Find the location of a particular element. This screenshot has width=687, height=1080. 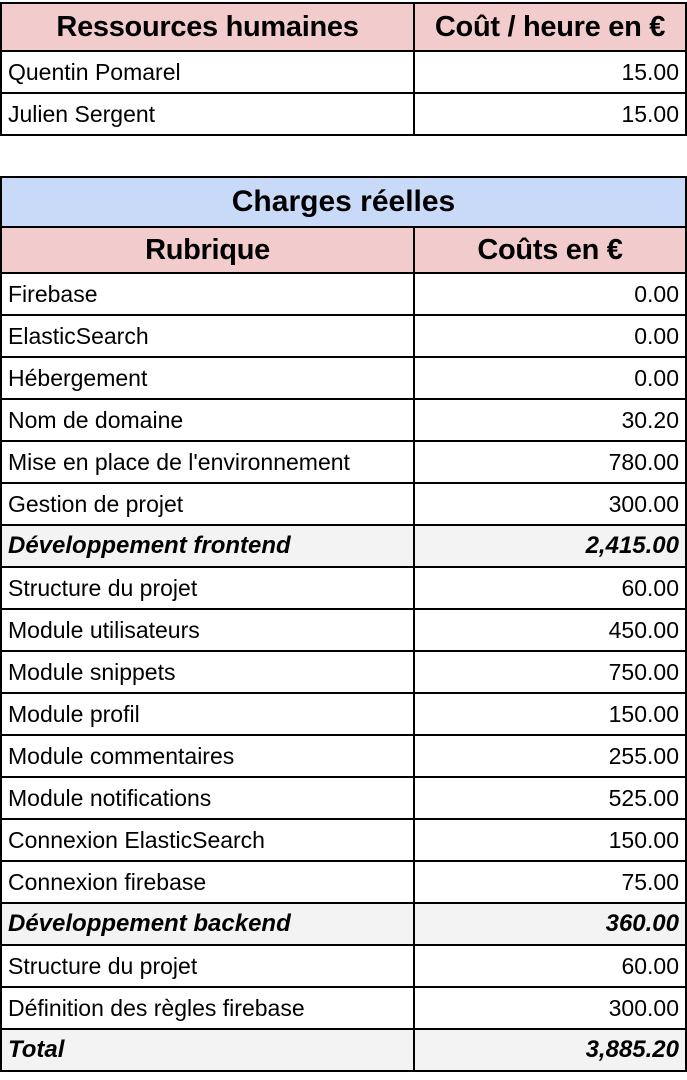

charge-row: Connexion firebase 75.00 is located at coordinates (343, 882).